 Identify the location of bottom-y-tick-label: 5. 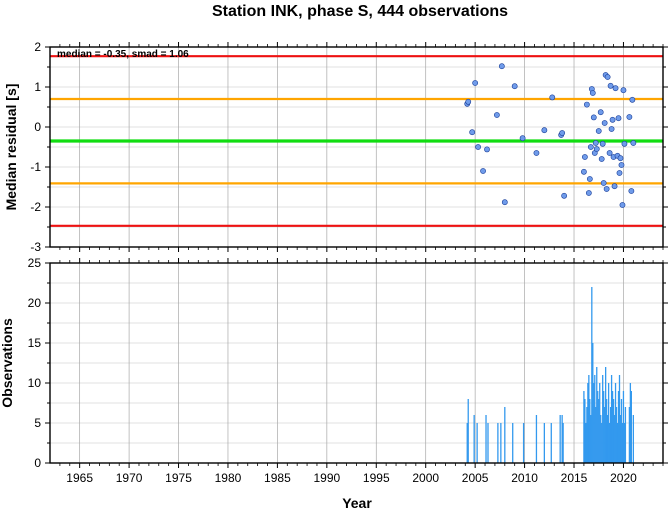
(37, 423).